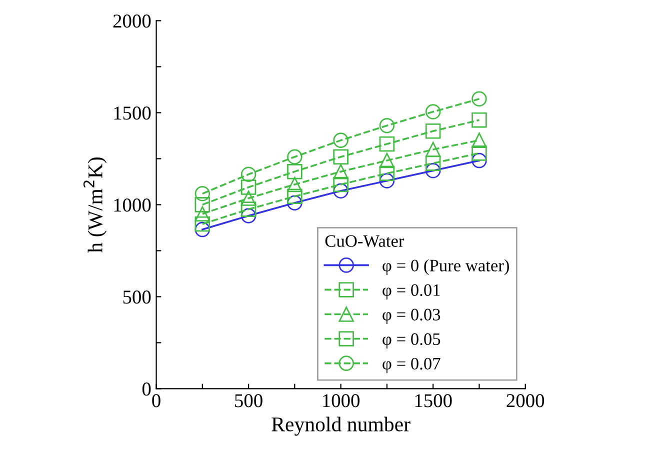  Describe the element at coordinates (433, 401) in the screenshot. I see `x-tick-label: 1500` at that location.